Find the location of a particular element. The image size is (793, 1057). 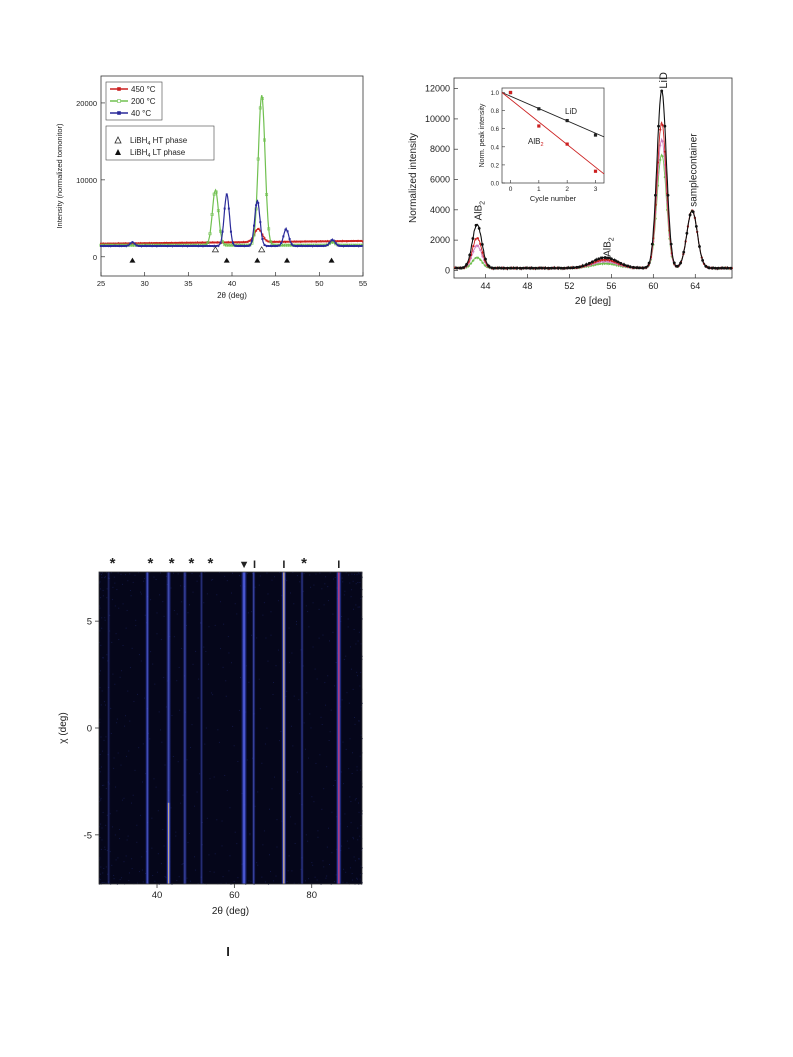

peak-marker: * is located at coordinates (172, 563).